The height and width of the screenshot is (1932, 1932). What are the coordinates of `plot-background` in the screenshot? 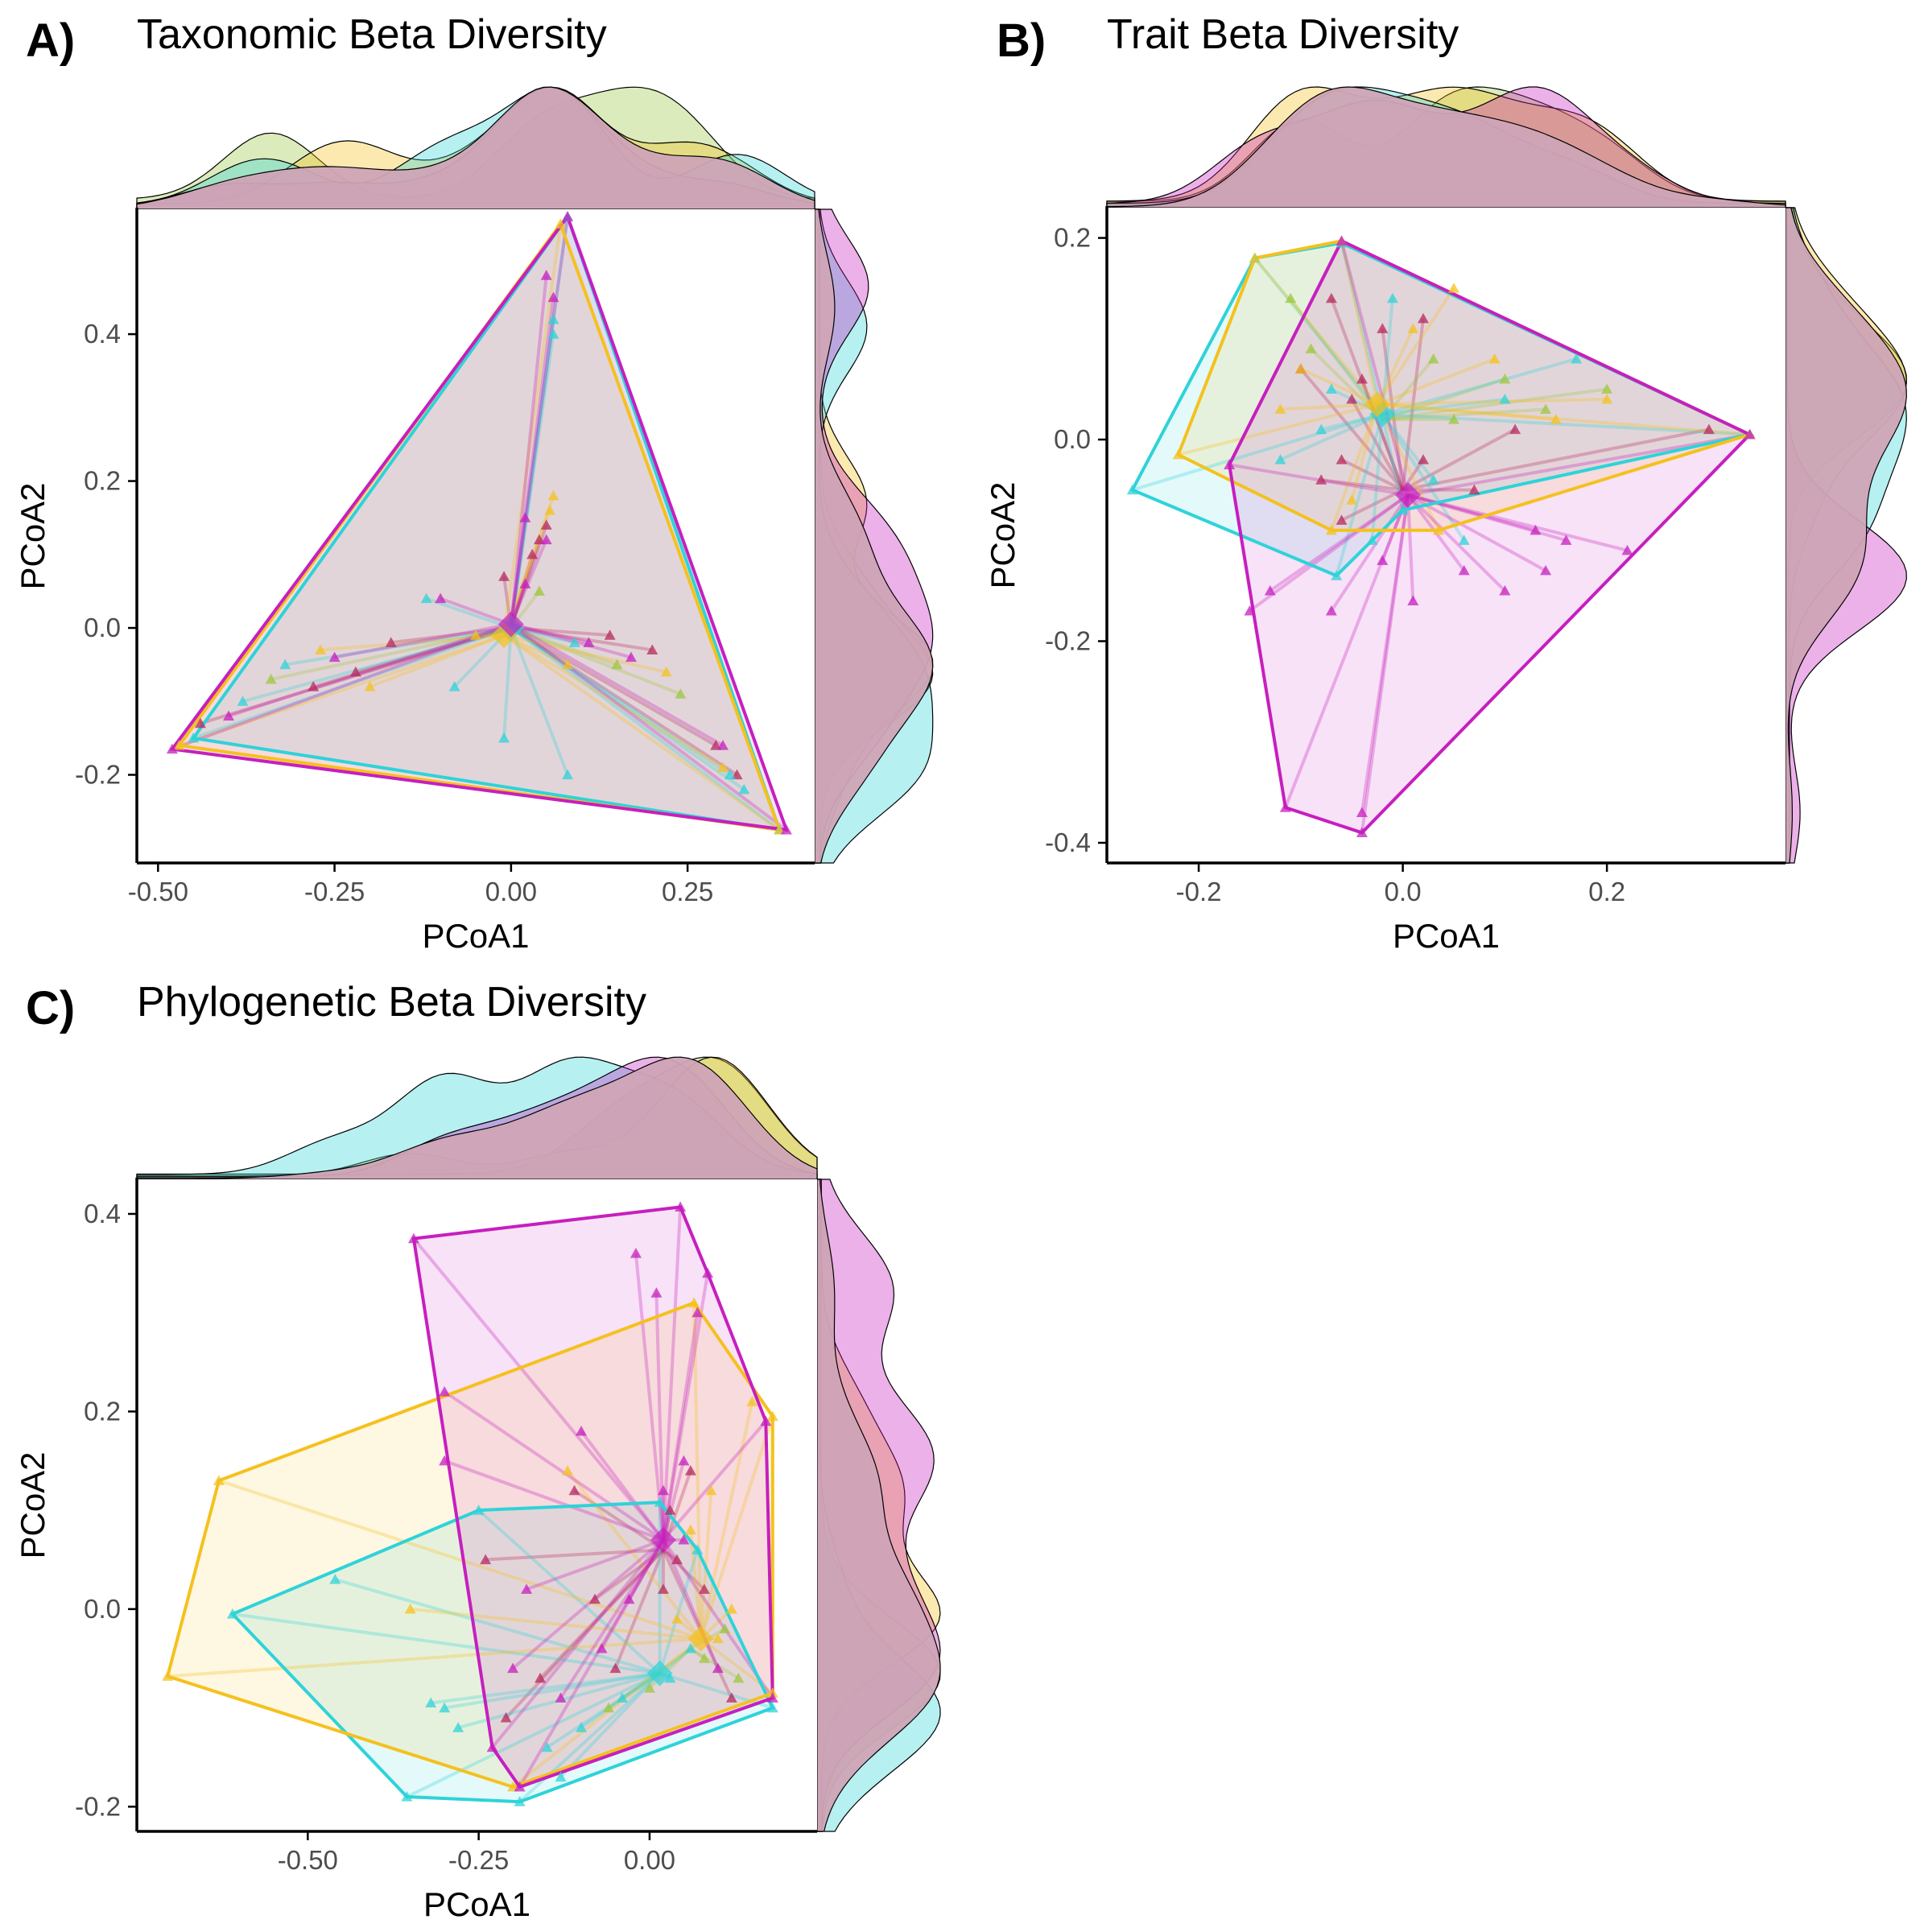 It's located at (1446, 535).